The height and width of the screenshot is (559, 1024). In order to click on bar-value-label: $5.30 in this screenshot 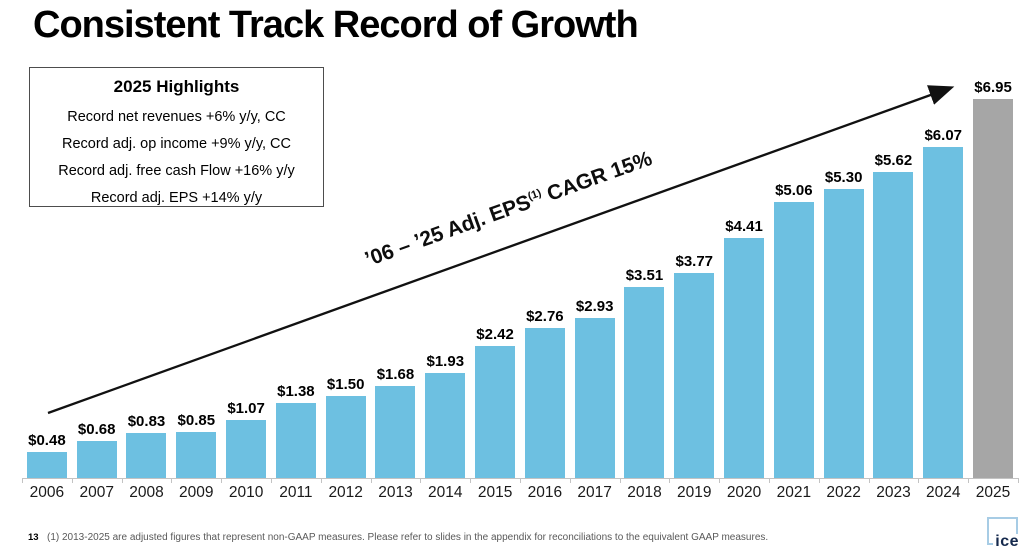, I will do `click(843, 178)`.